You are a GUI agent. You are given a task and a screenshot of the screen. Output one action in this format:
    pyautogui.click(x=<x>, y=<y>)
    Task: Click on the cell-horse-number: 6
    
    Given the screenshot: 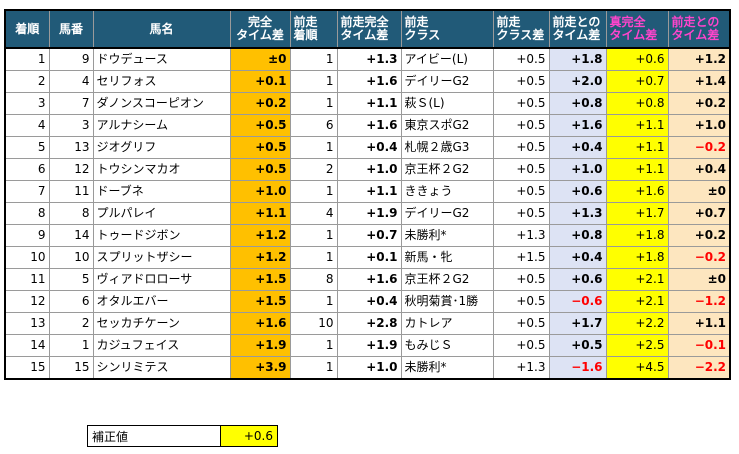 What is the action you would take?
    pyautogui.click(x=71, y=301)
    